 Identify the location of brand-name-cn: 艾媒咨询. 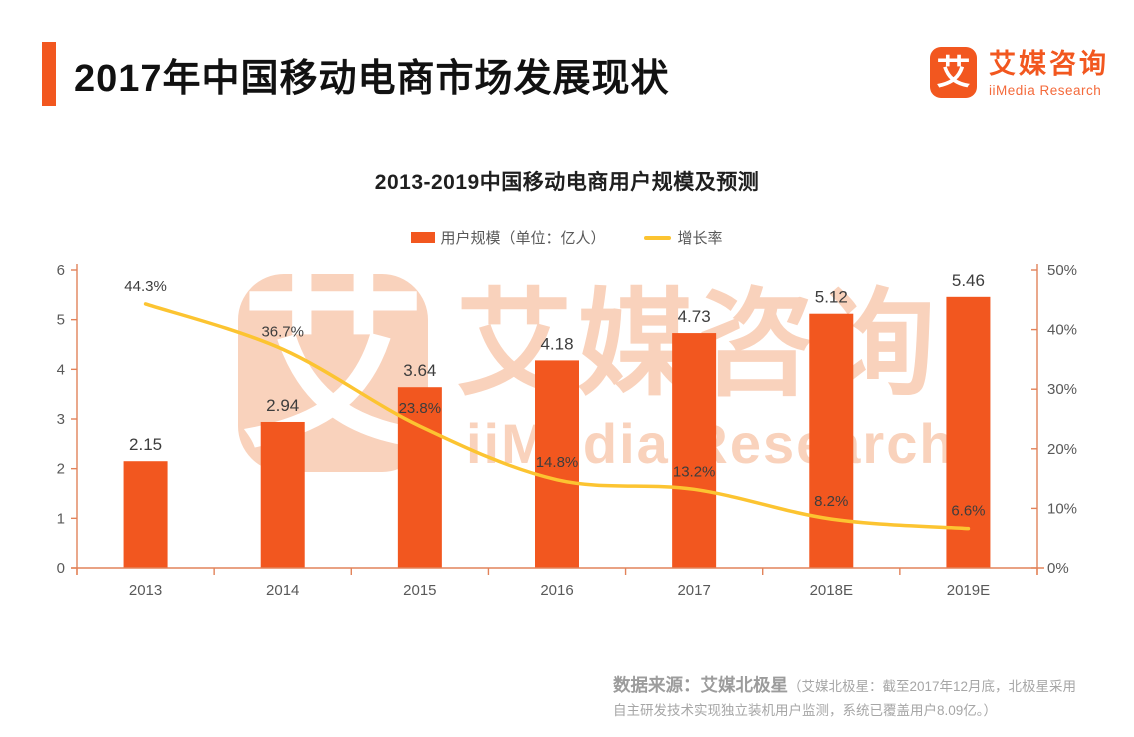
(1049, 64).